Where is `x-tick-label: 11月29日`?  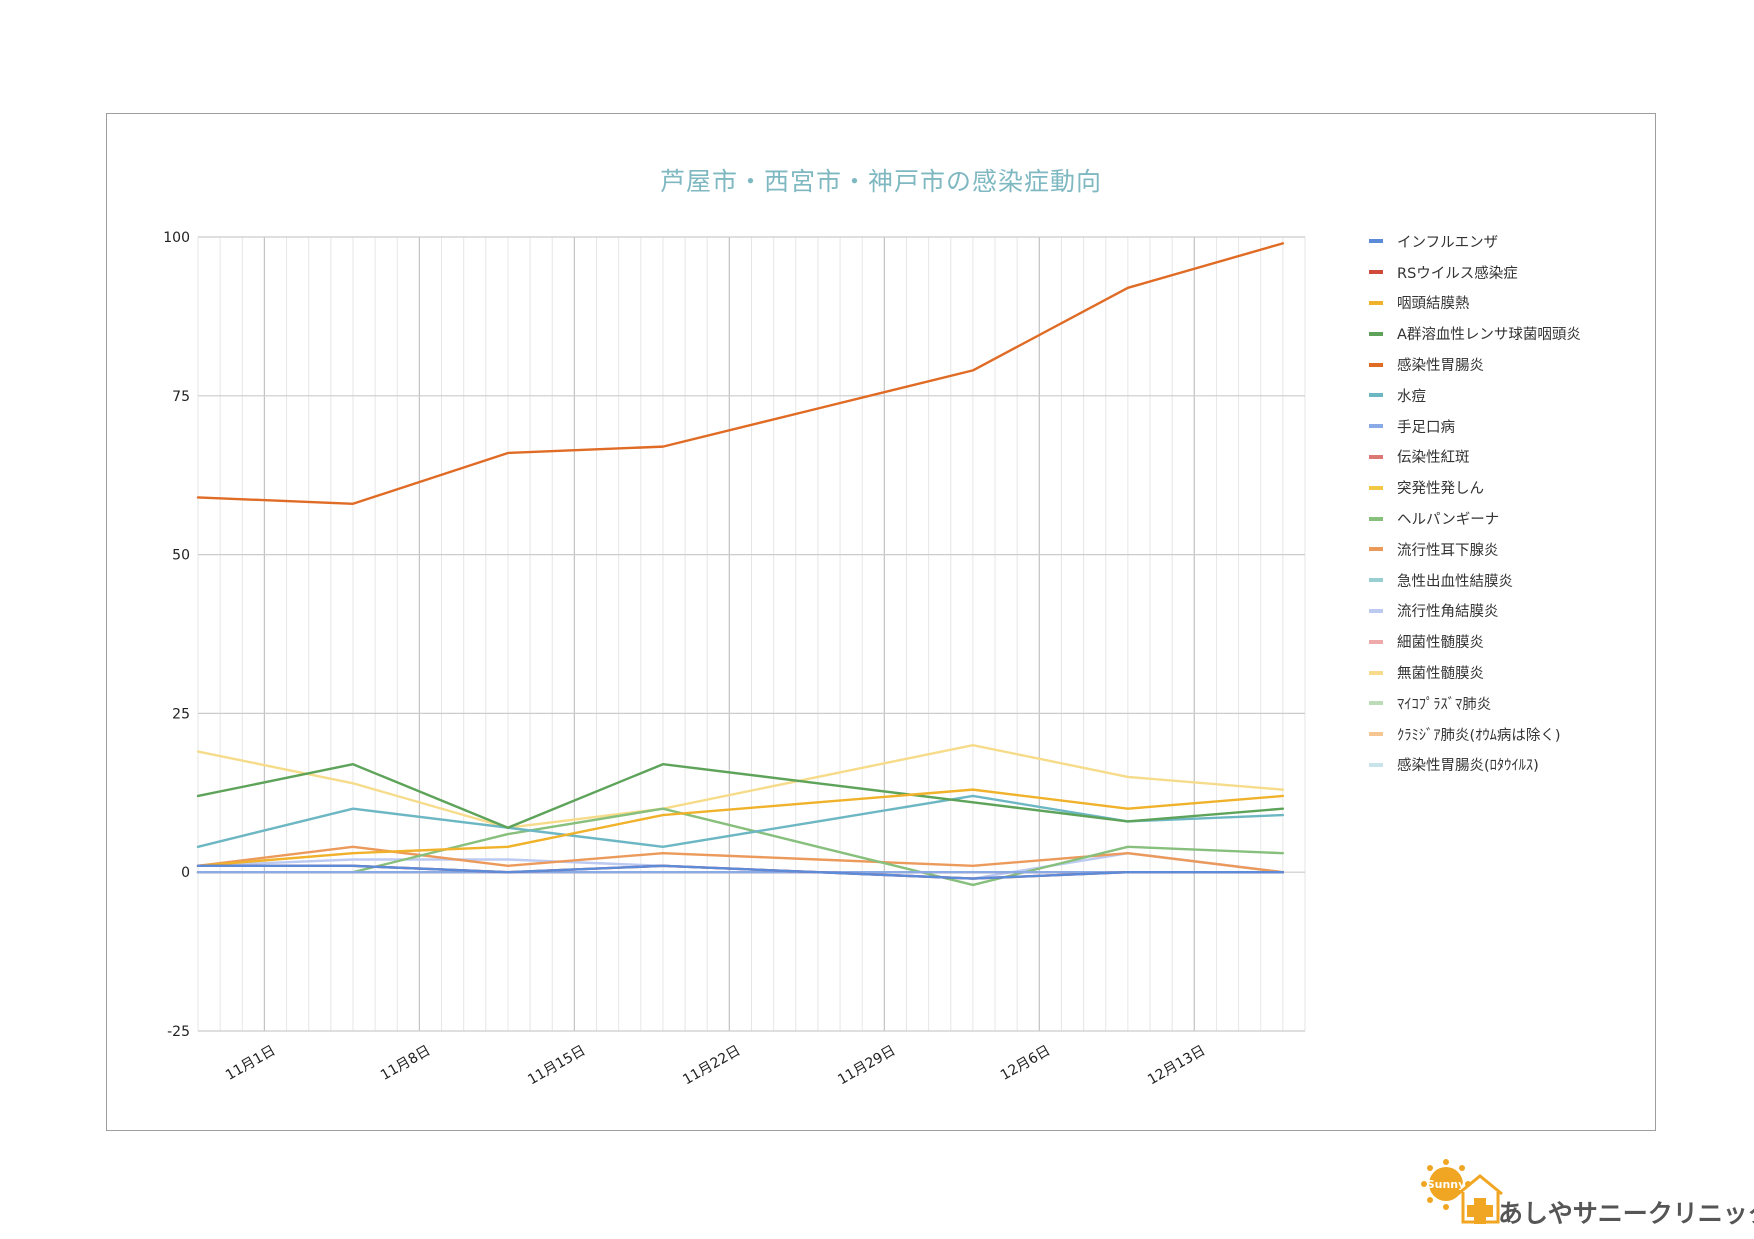 x-tick-label: 11月29日 is located at coordinates (866, 1066).